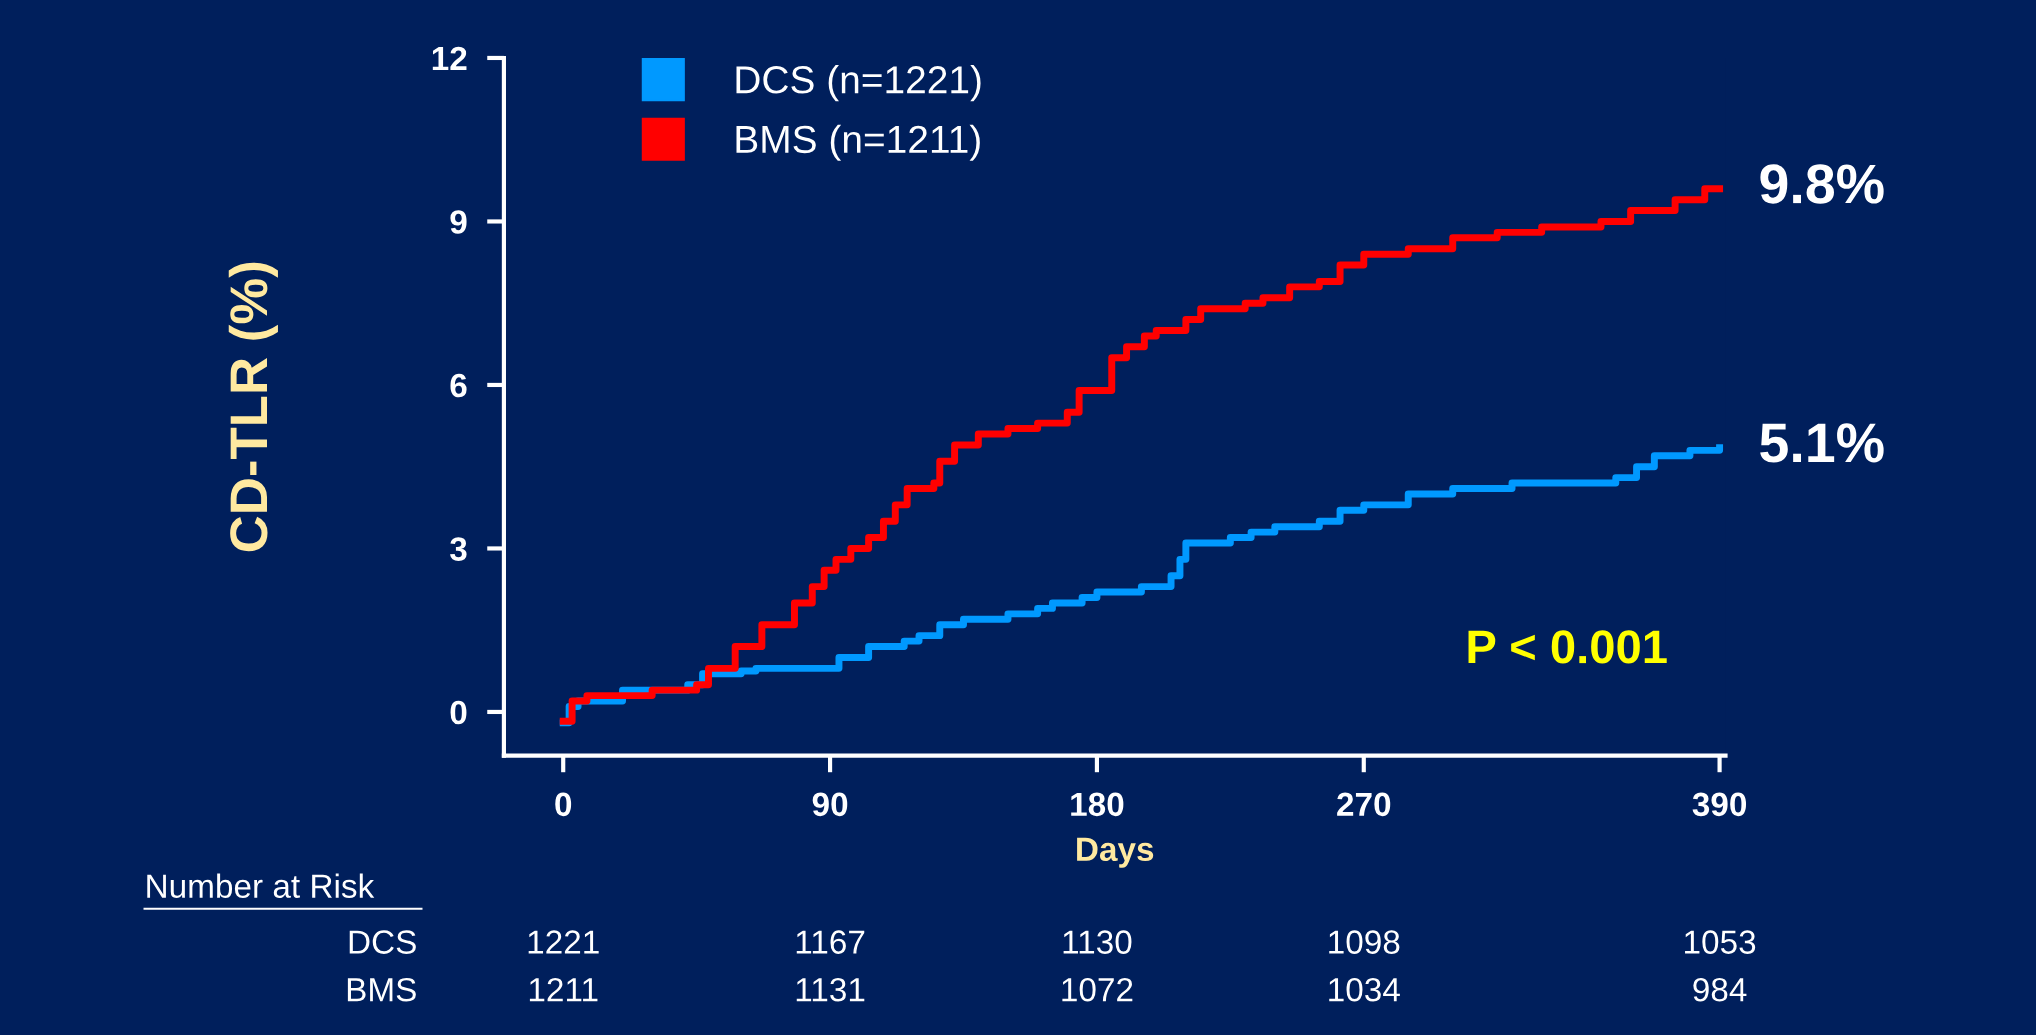 Image resolution: width=2036 pixels, height=1035 pixels. What do you see at coordinates (381, 989) in the screenshot?
I see `text: BMS` at bounding box center [381, 989].